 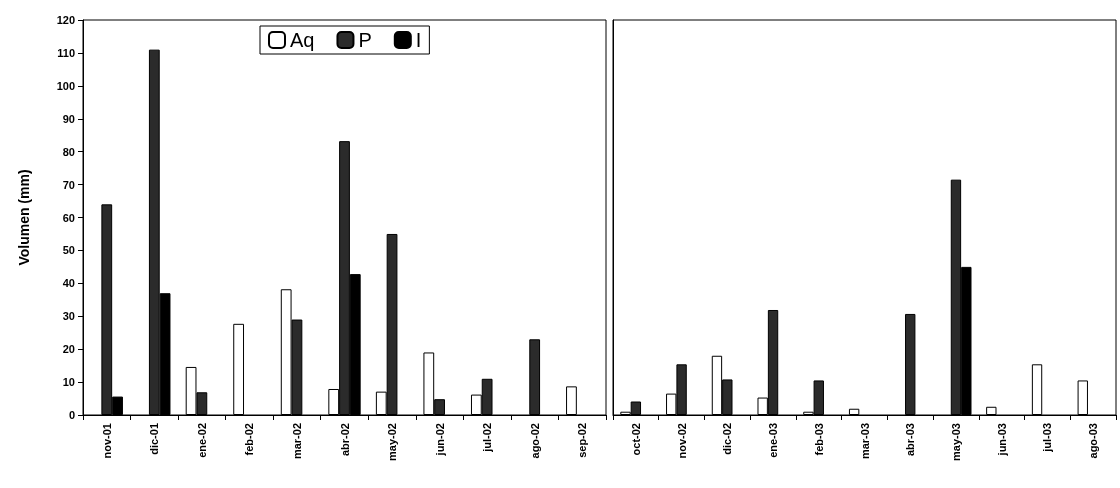 I want to click on x-tick-label: ene-03, so click(x=773, y=440).